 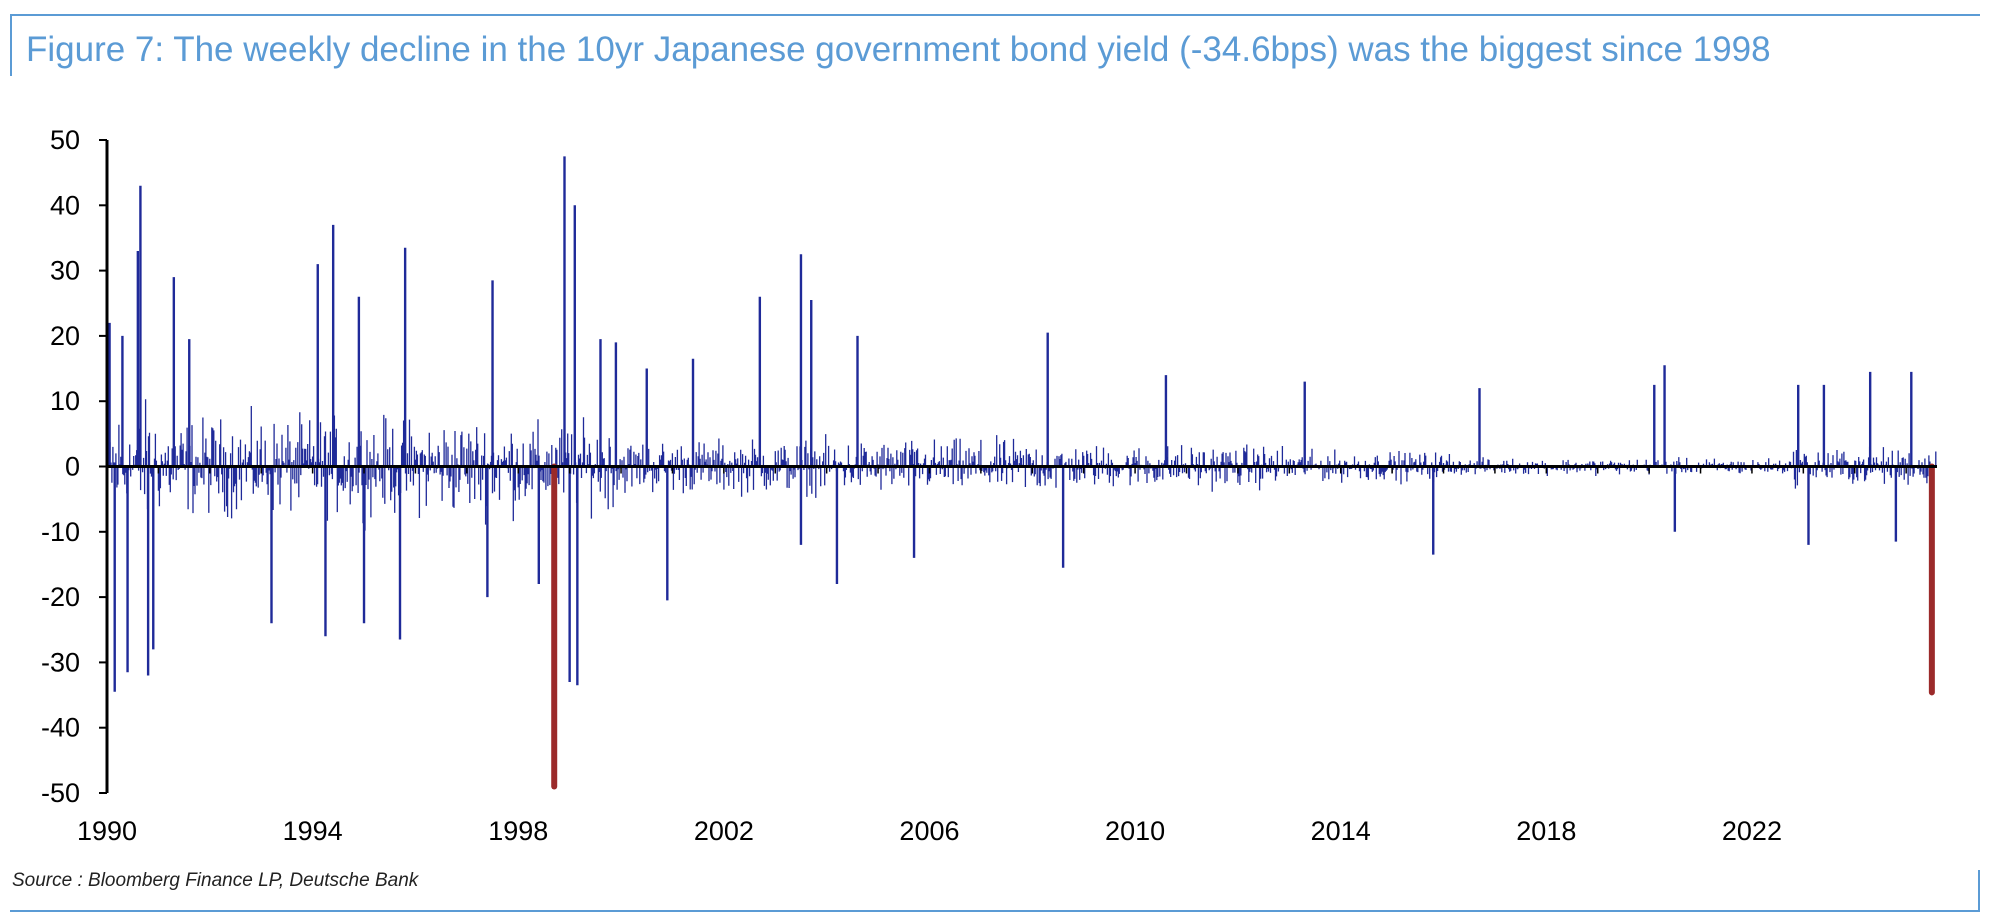 I want to click on x-tick-label: 2010, so click(x=1135, y=831).